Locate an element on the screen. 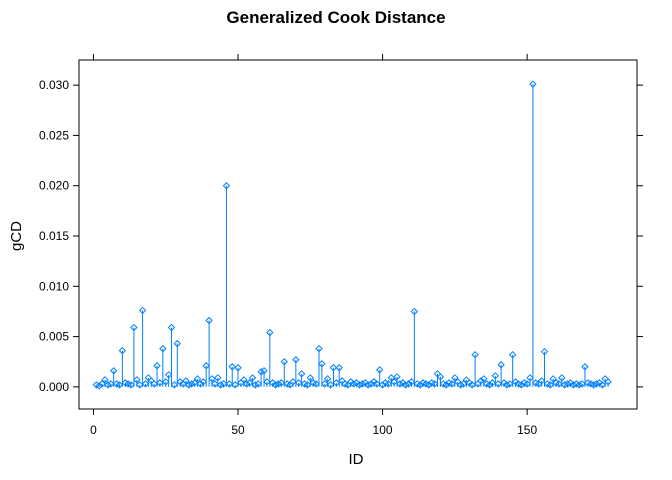 The width and height of the screenshot is (672, 480). chart-title: Generalized Cook Distance is located at coordinates (335, 17).